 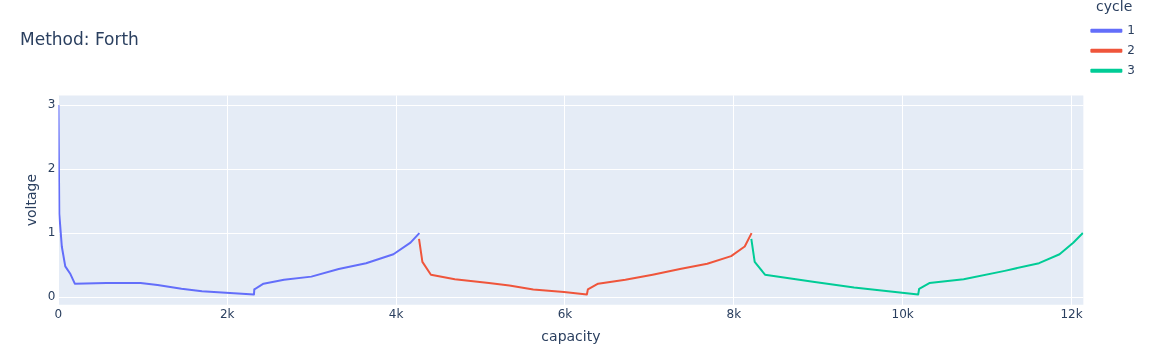 What do you see at coordinates (79, 38) in the screenshot?
I see `chart-title: Method: Forth` at bounding box center [79, 38].